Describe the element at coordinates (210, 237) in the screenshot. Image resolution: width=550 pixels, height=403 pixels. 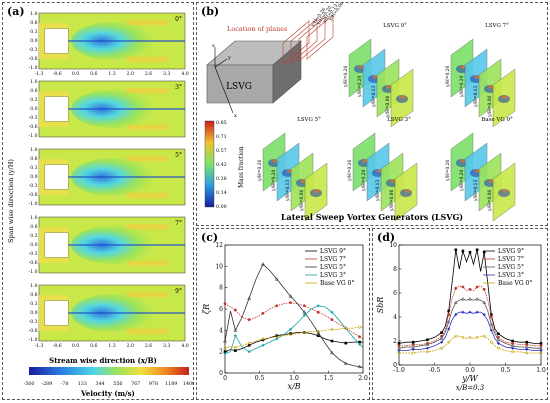
I see `panel-c-label: (c)` at that location.